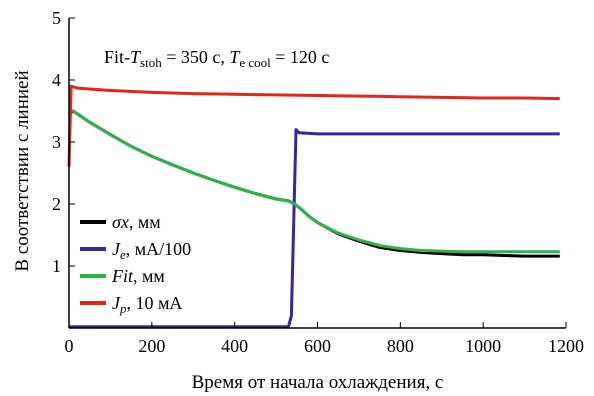 The width and height of the screenshot is (594, 396). Describe the element at coordinates (566, 346) in the screenshot. I see `x-tick-label: 1200` at that location.